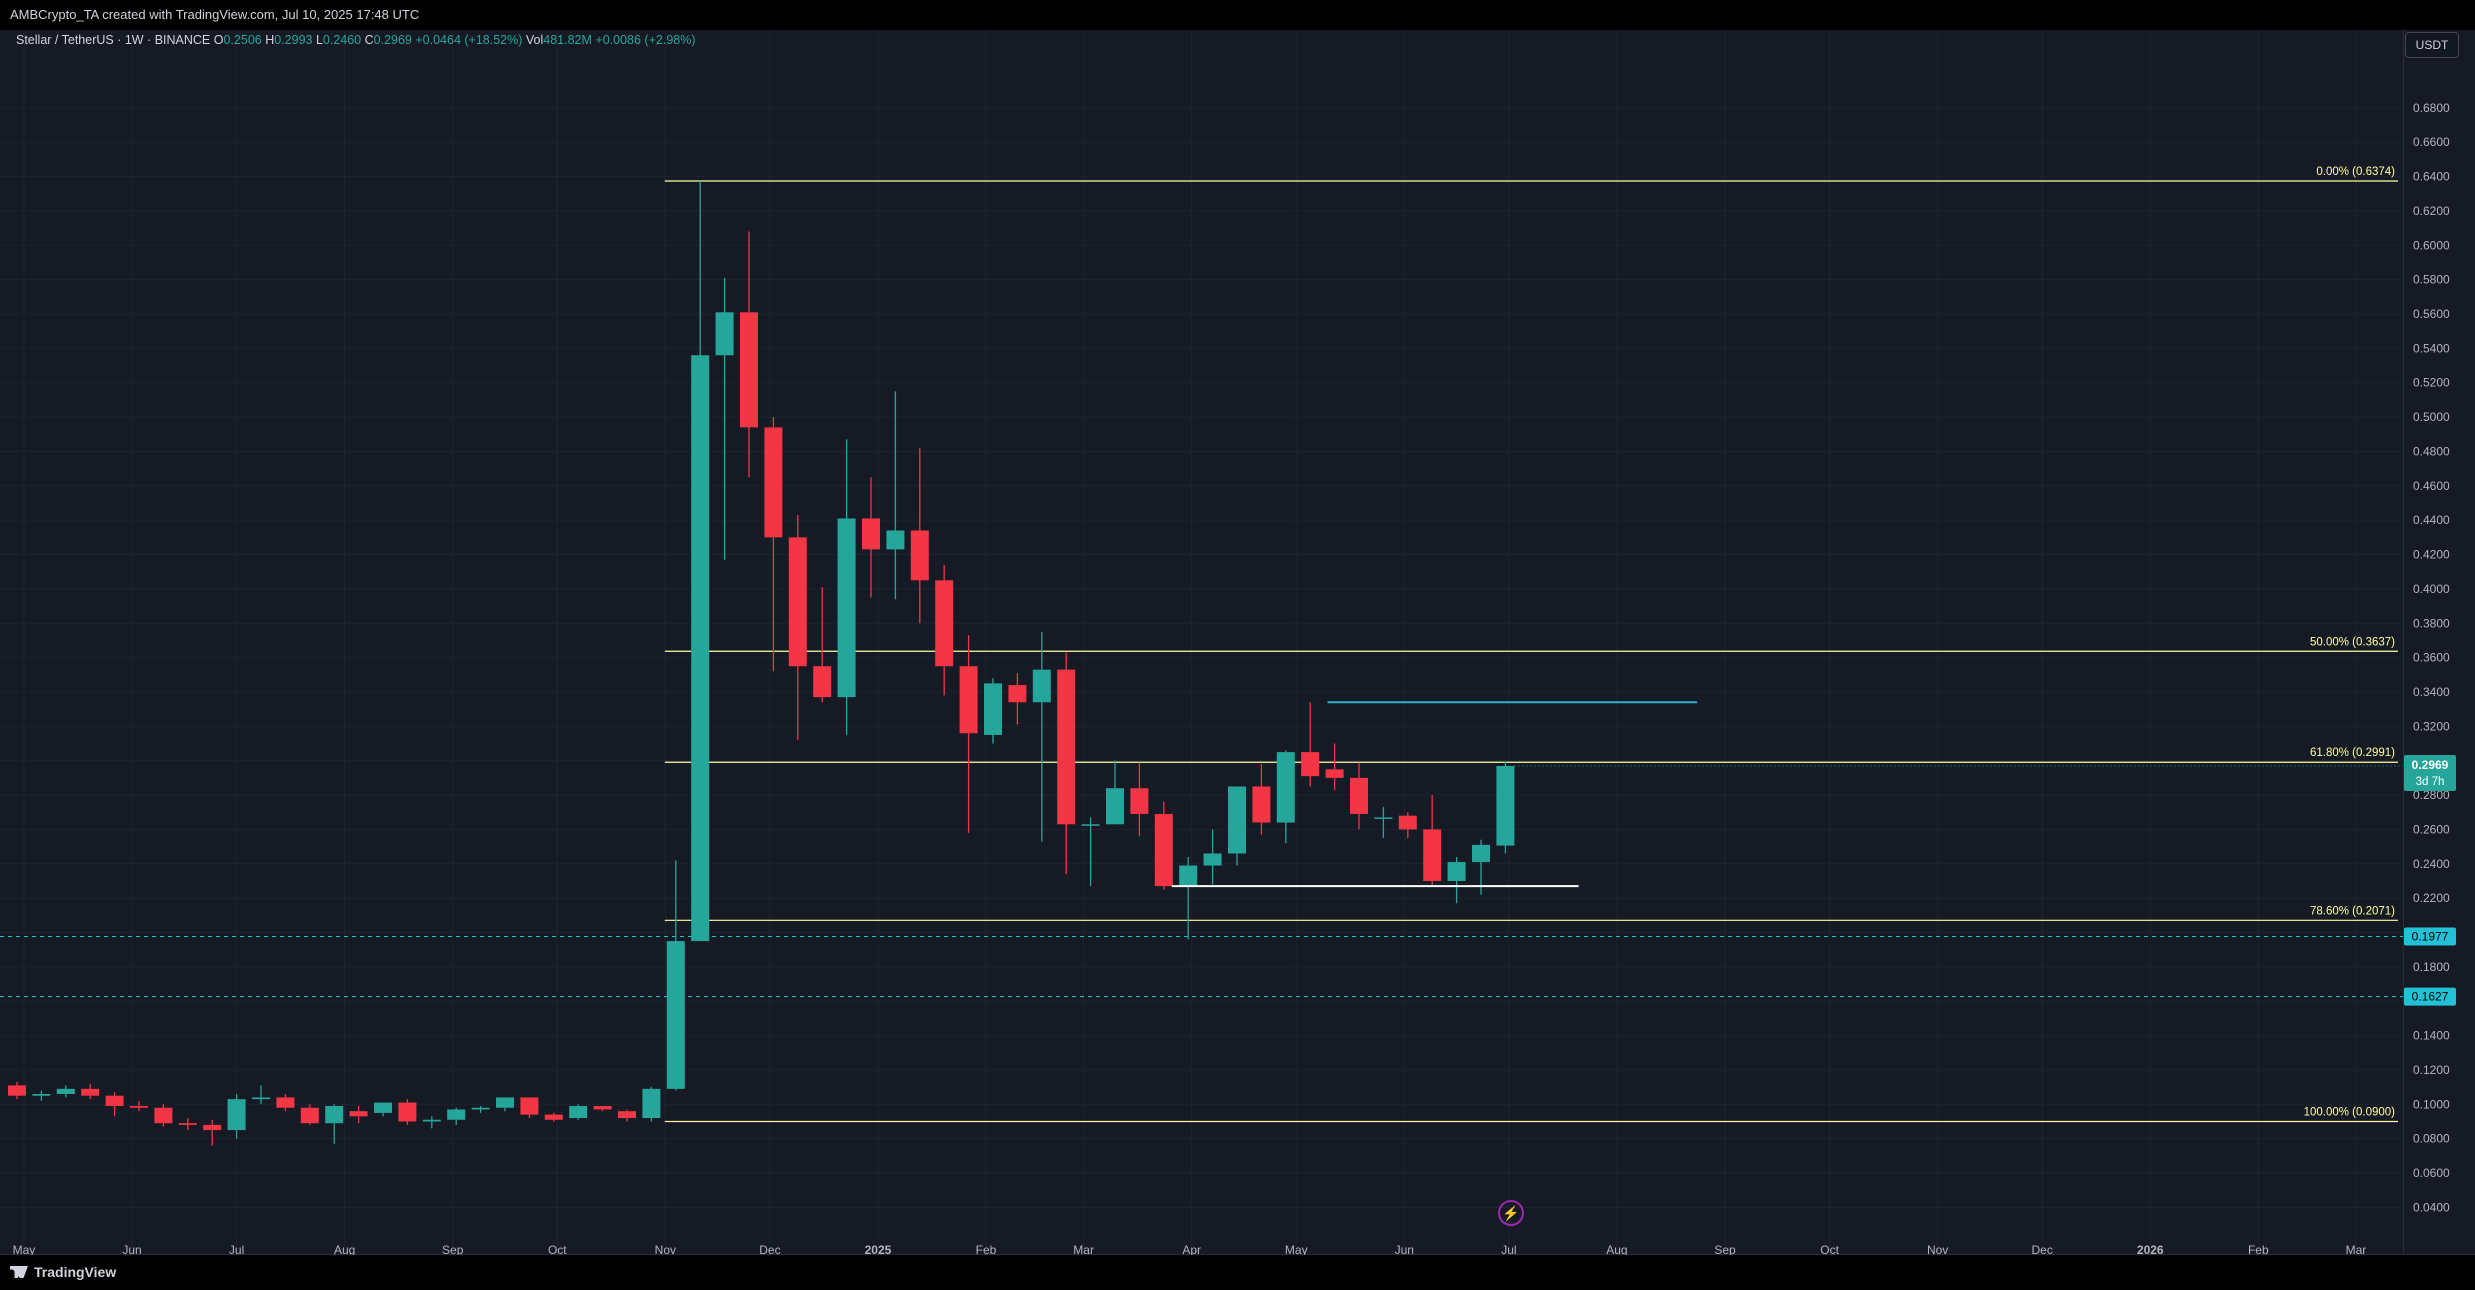 This screenshot has width=2475, height=1290. Describe the element at coordinates (236, 1249) in the screenshot. I see `time-tick-label: Jul` at that location.